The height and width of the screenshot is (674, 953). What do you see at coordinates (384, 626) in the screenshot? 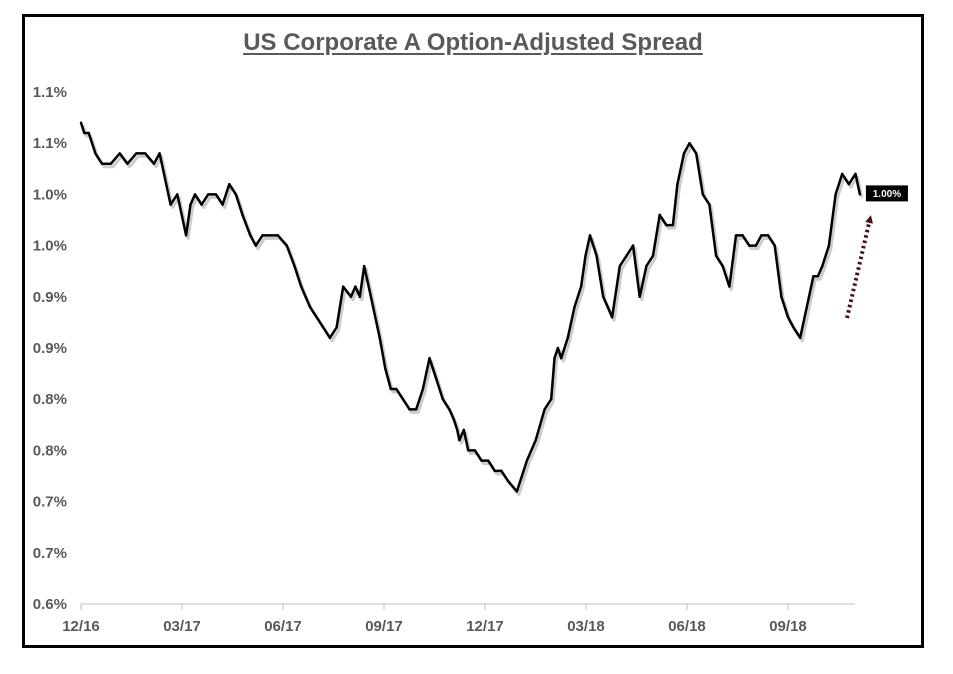
I see `x-tick-label: 09/17` at bounding box center [384, 626].